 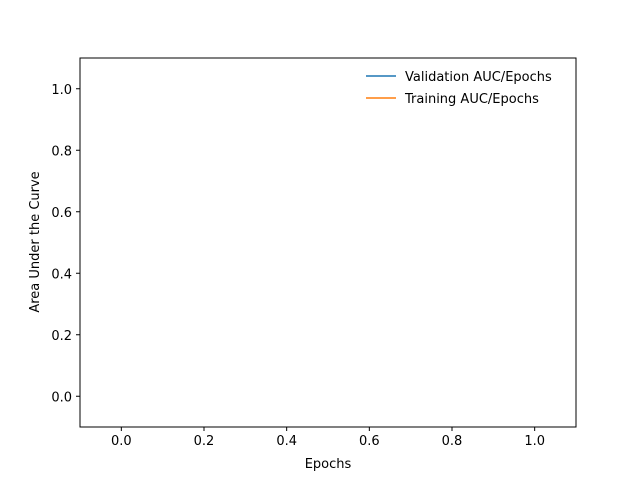 What do you see at coordinates (478, 77) in the screenshot?
I see `legend-label: Validation AUC/Epochs` at bounding box center [478, 77].